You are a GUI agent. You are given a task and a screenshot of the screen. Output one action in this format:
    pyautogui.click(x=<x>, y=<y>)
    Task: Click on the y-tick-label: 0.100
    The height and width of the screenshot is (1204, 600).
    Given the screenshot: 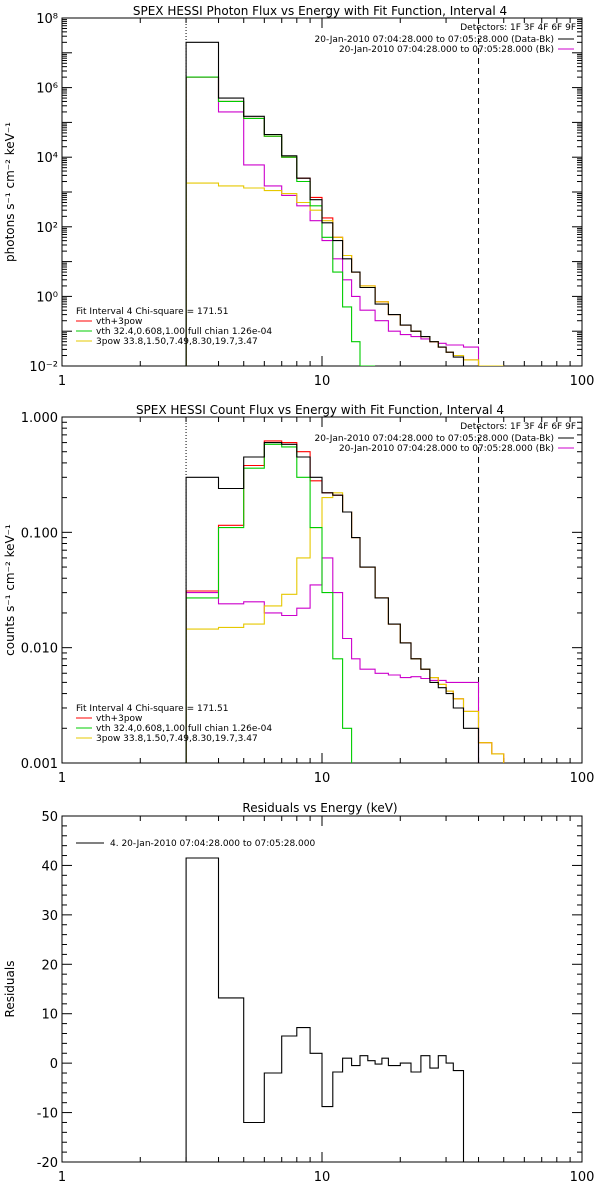 What is the action you would take?
    pyautogui.click(x=39, y=533)
    